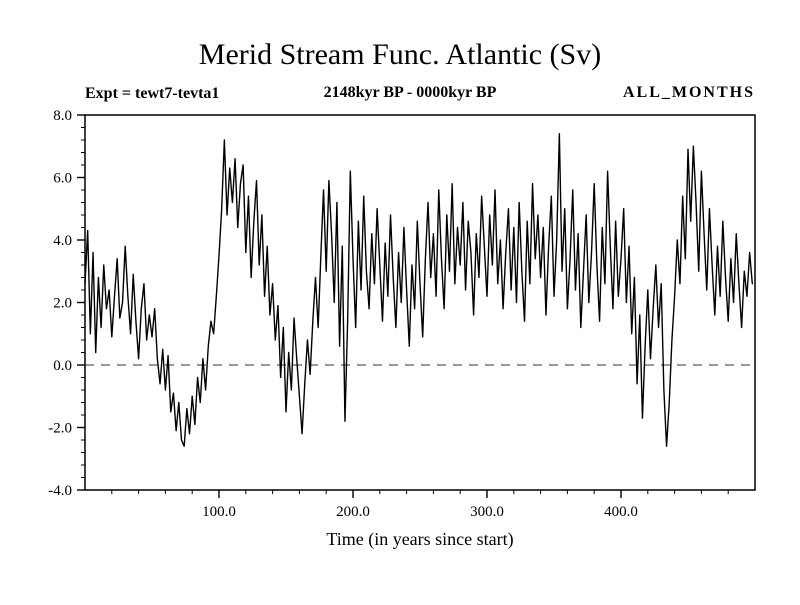  What do you see at coordinates (152, 93) in the screenshot?
I see `experiment-label: Expt = tewt7-tevta1` at bounding box center [152, 93].